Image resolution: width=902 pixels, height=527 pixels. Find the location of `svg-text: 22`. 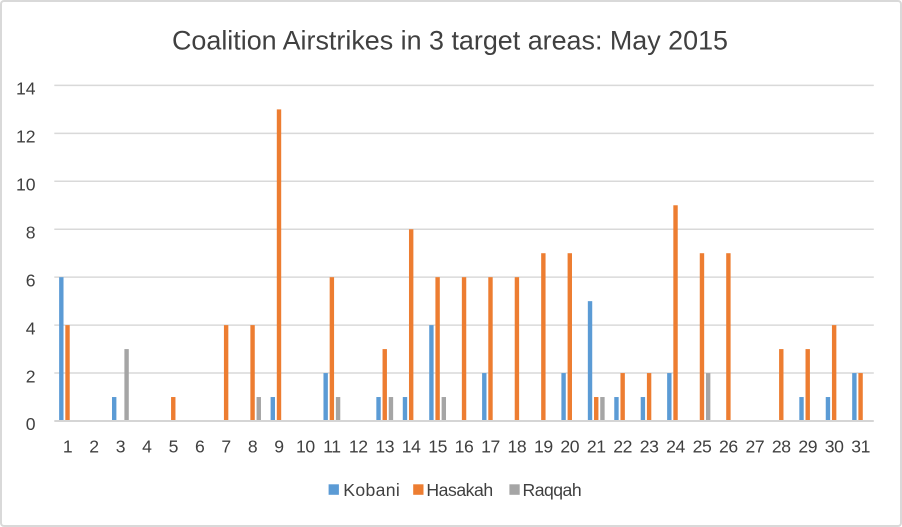

svg-text: 22 is located at coordinates (622, 447).